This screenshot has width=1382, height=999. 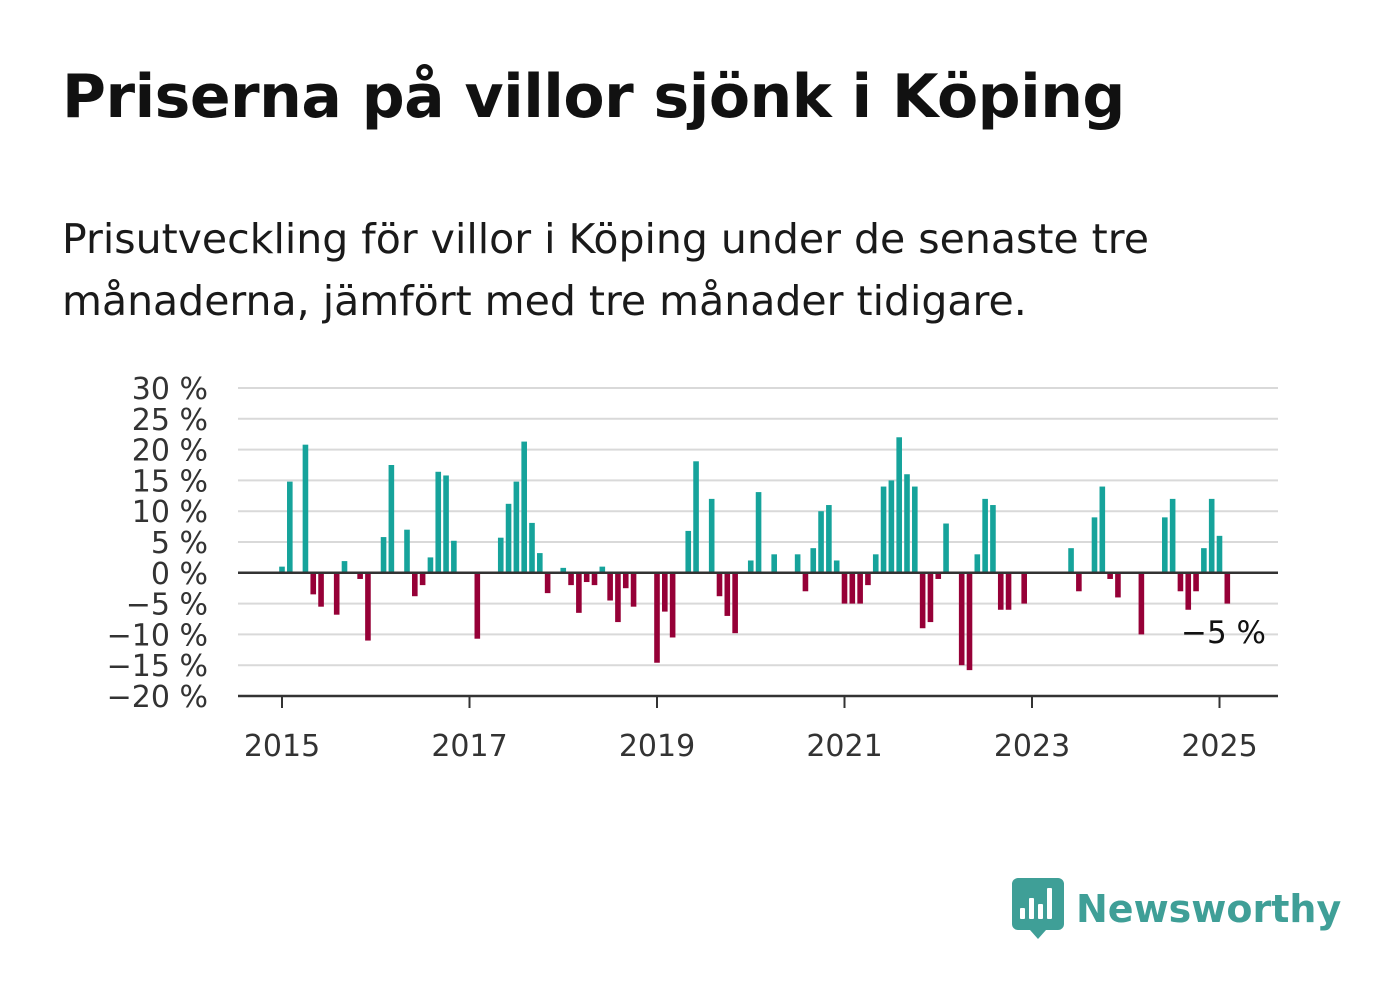 I want to click on page-title: Priserna på villor sjönk i Köping, so click(x=593, y=97).